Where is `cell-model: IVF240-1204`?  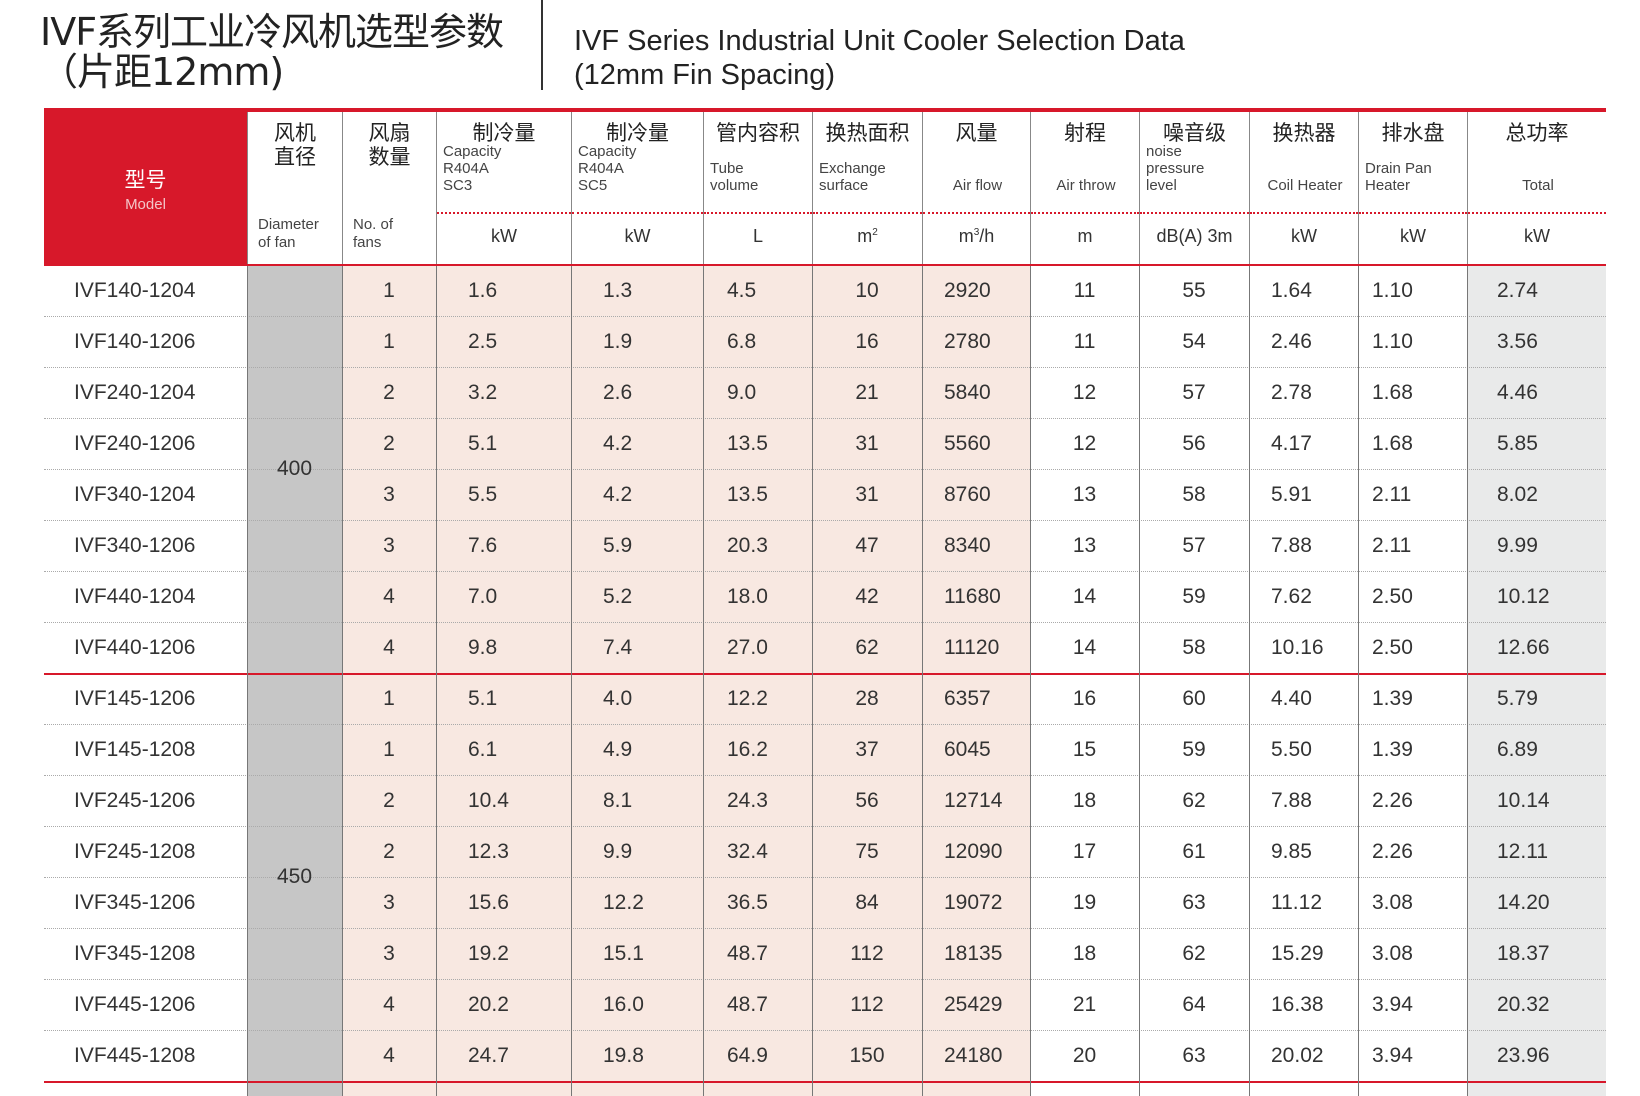
cell-model: IVF240-1204 is located at coordinates (135, 392).